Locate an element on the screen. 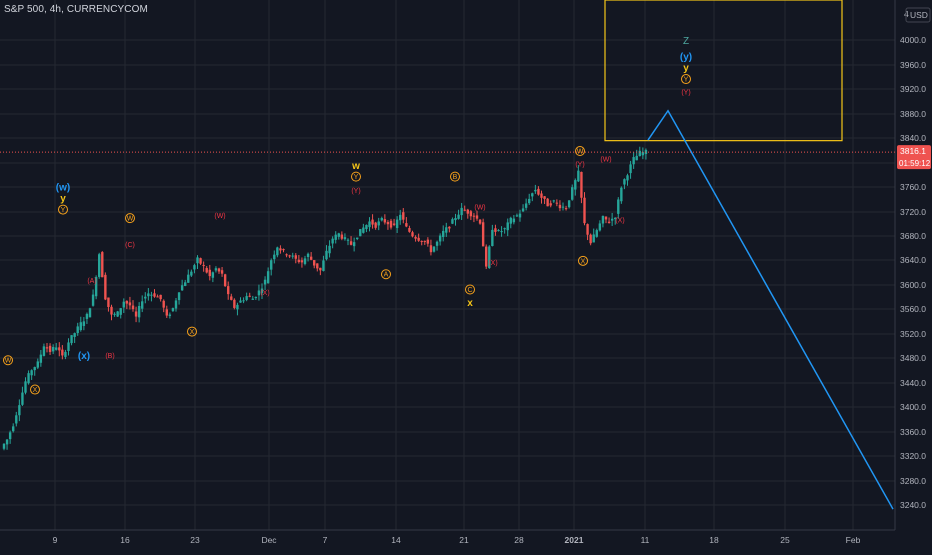 The width and height of the screenshot is (932, 555). price-axis-bg is located at coordinates (913, 275).